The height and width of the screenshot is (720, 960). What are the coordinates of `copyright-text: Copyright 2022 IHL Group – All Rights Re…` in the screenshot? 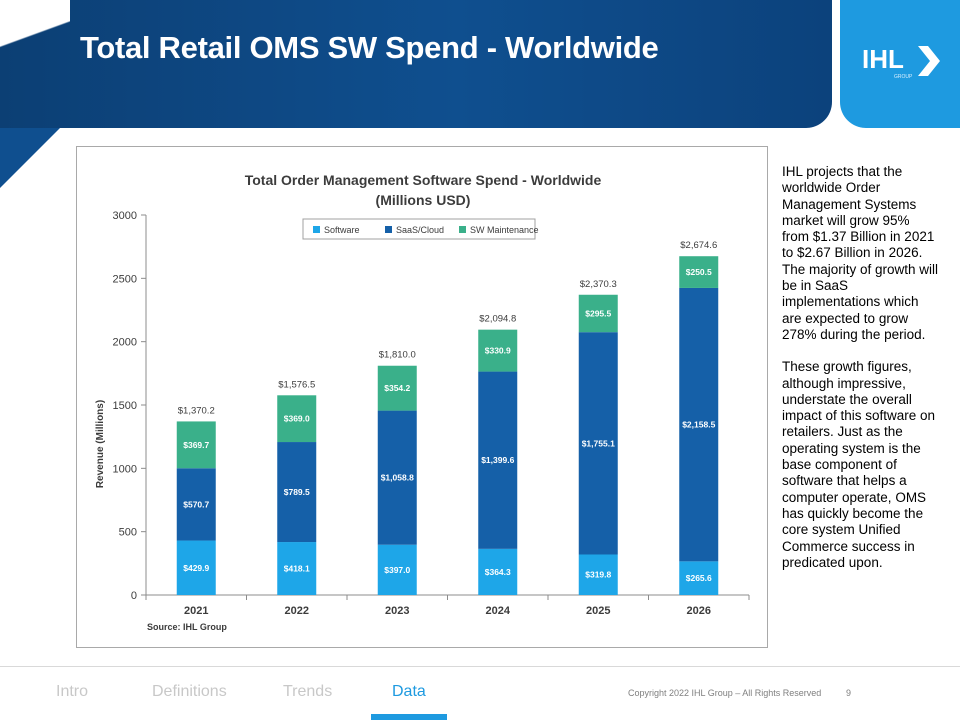 It's located at (725, 693).